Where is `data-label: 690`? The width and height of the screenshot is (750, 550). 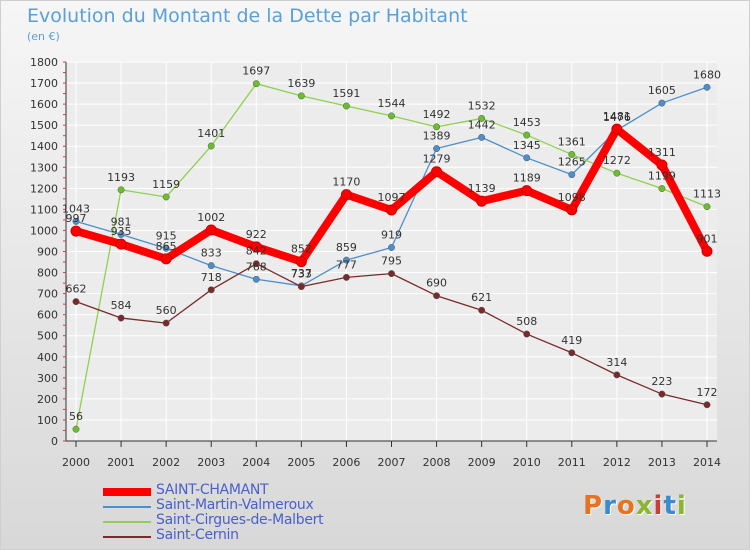
data-label: 690 is located at coordinates (436, 283).